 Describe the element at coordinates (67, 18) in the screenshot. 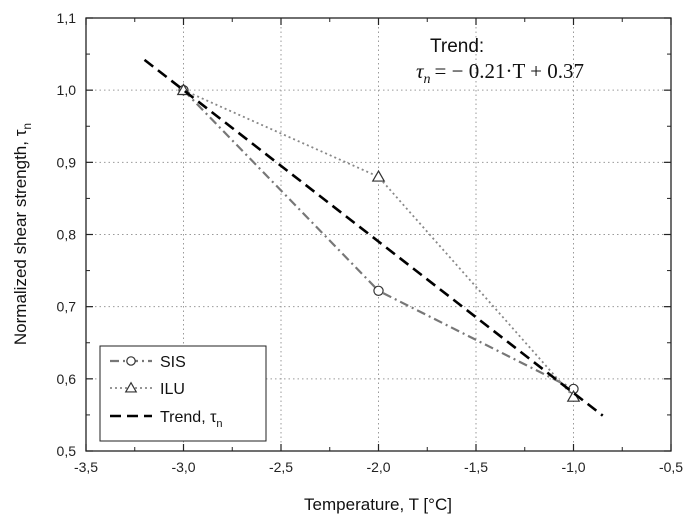

I see `y-tick-label: 1,1` at that location.